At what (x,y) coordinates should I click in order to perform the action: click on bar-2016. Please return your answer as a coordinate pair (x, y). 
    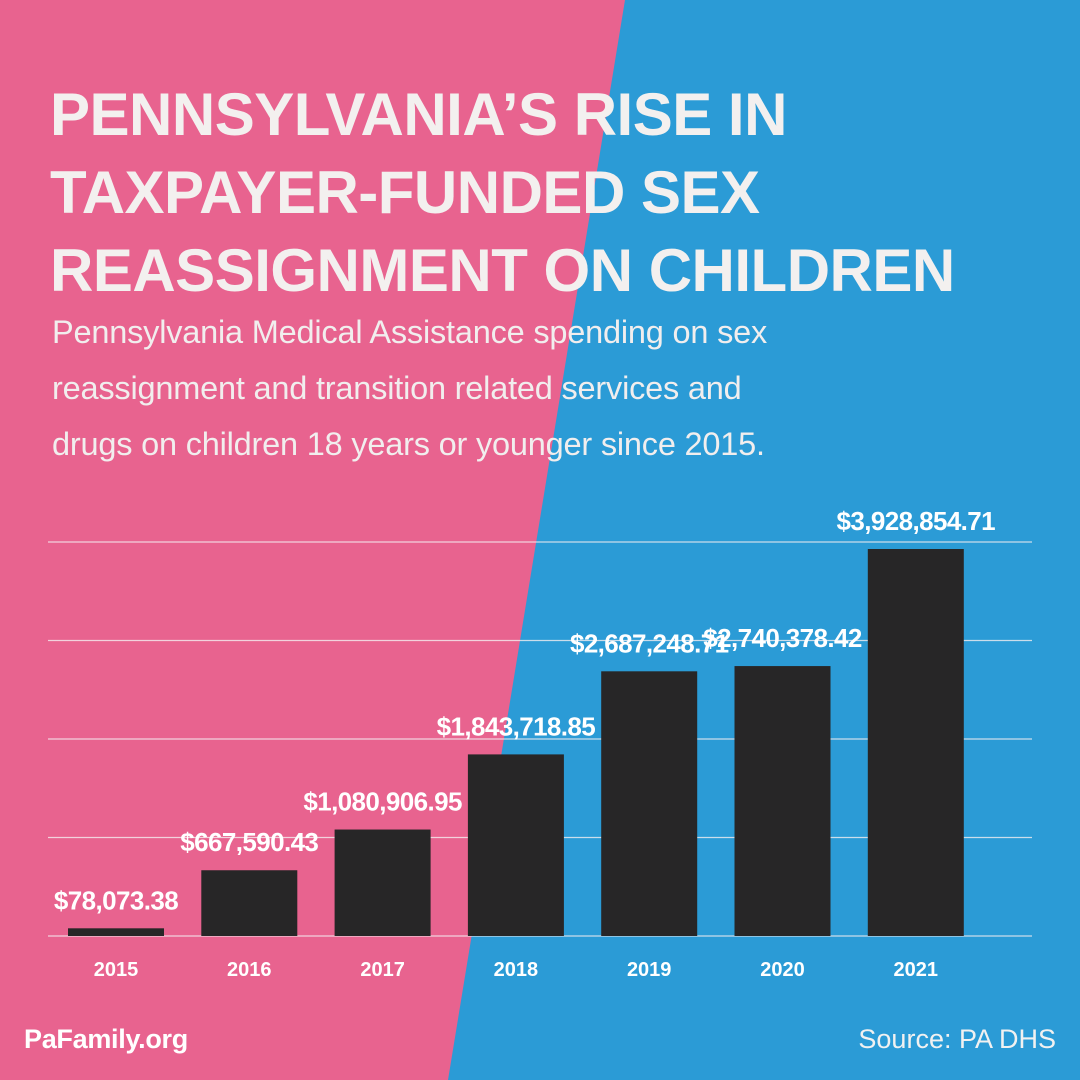
    Looking at the image, I should click on (249, 903).